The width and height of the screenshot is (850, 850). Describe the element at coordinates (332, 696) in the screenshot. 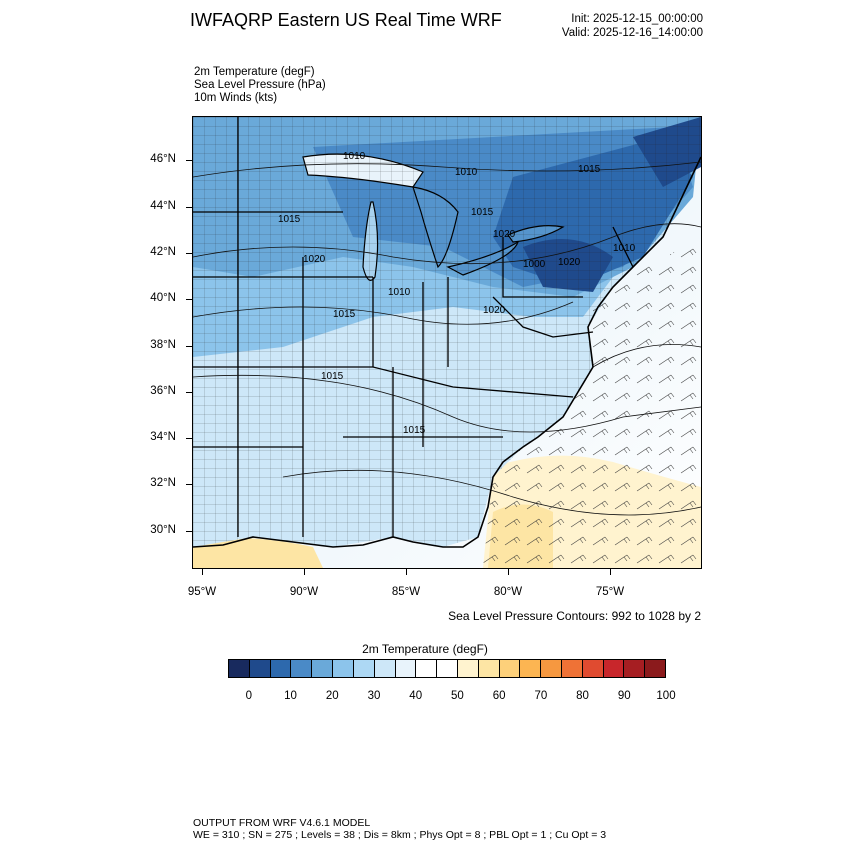

I see `colorbar-tick-label: 20` at that location.